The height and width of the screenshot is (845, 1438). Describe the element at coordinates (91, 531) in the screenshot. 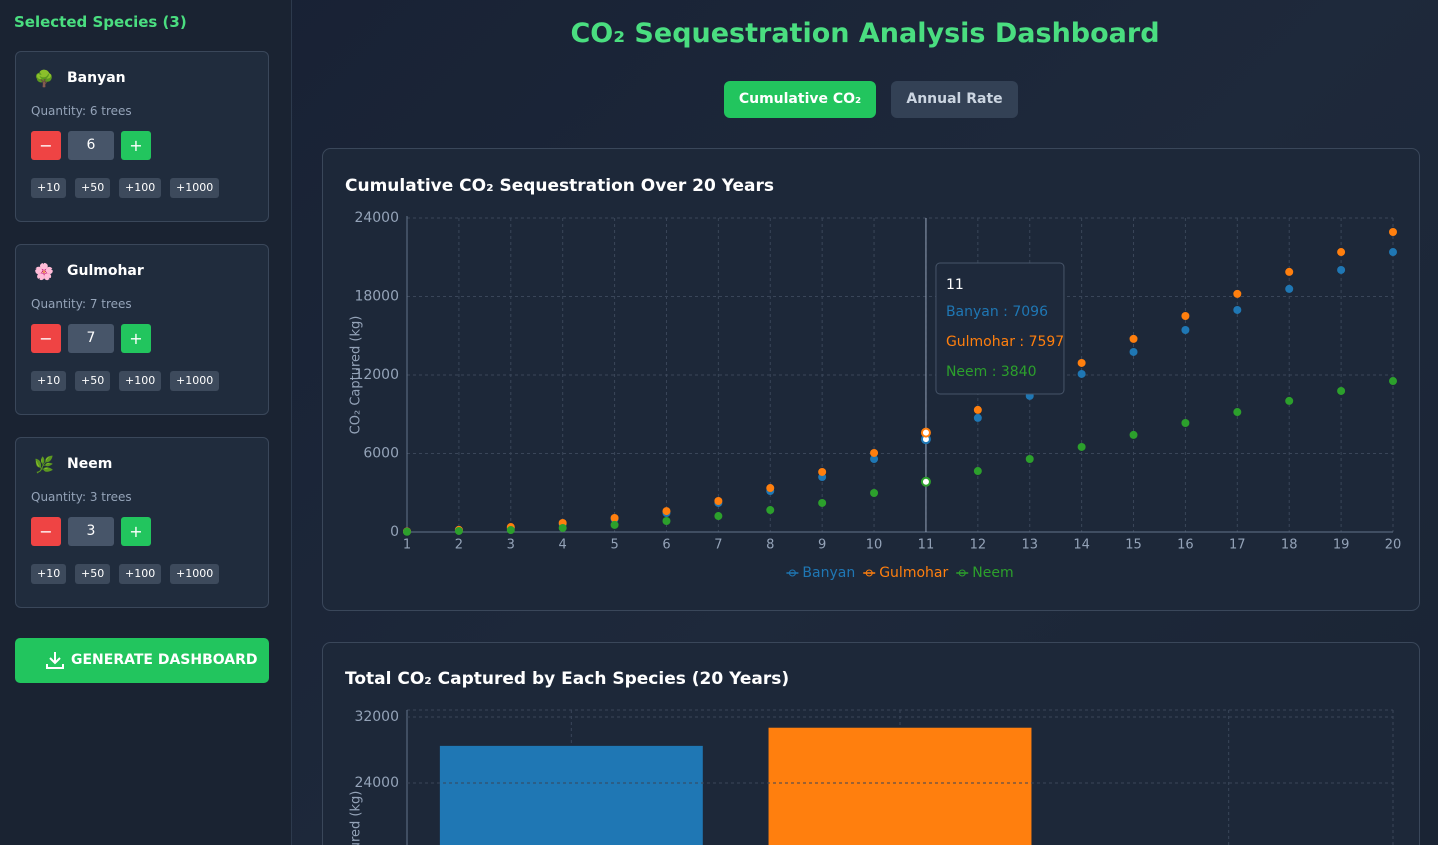

I see `quantity-input: 3` at that location.